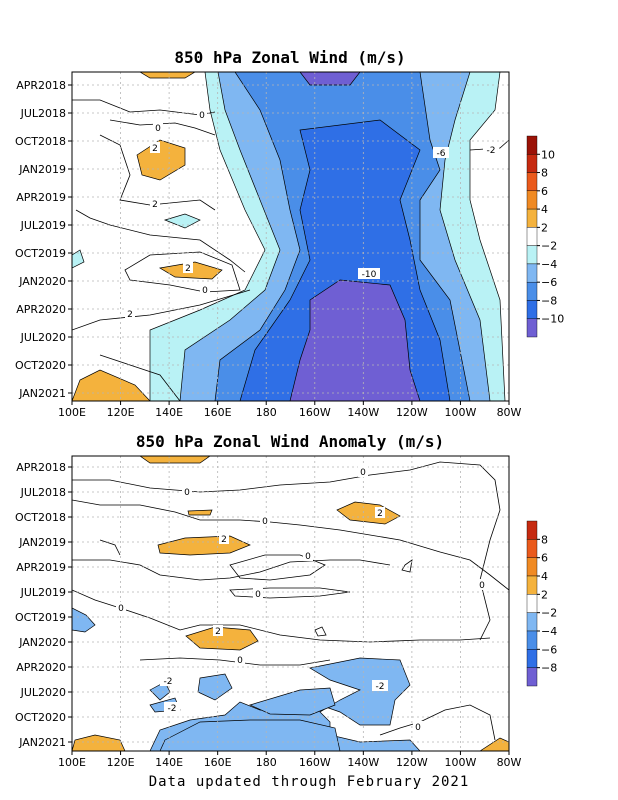 This screenshot has height=800, width=618. What do you see at coordinates (290, 441) in the screenshot?
I see `chart-title: 850 hPa Zonal Wind Anomaly (m/s)` at bounding box center [290, 441].